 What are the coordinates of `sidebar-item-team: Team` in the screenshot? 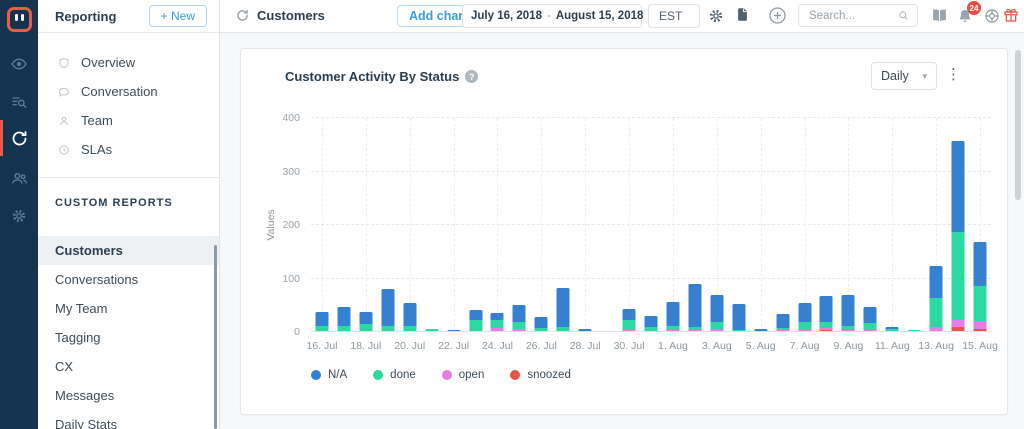 It's located at (128, 120).